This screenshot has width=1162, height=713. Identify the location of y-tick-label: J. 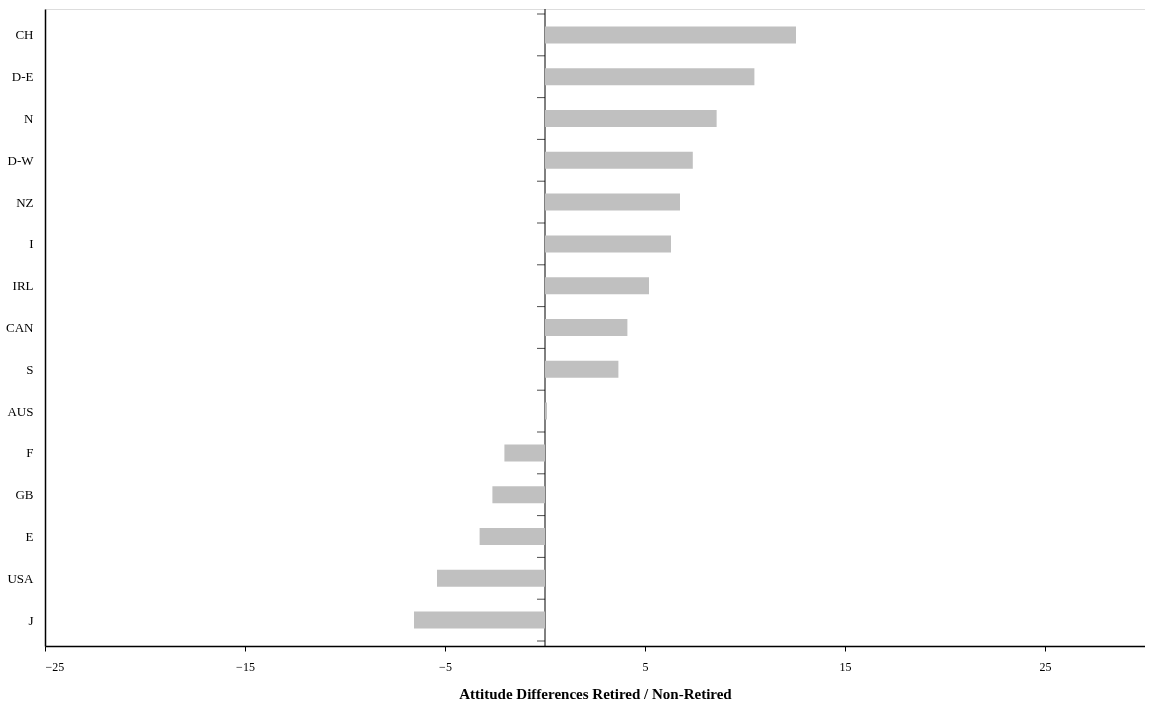
(31, 620).